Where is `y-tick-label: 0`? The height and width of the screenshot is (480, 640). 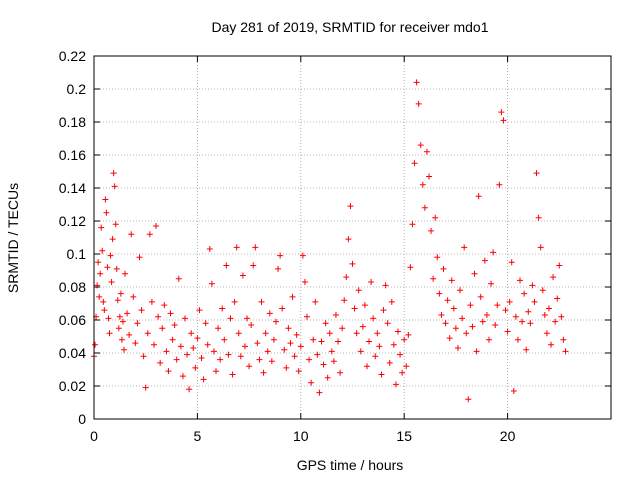
y-tick-label: 0 is located at coordinates (82, 419).